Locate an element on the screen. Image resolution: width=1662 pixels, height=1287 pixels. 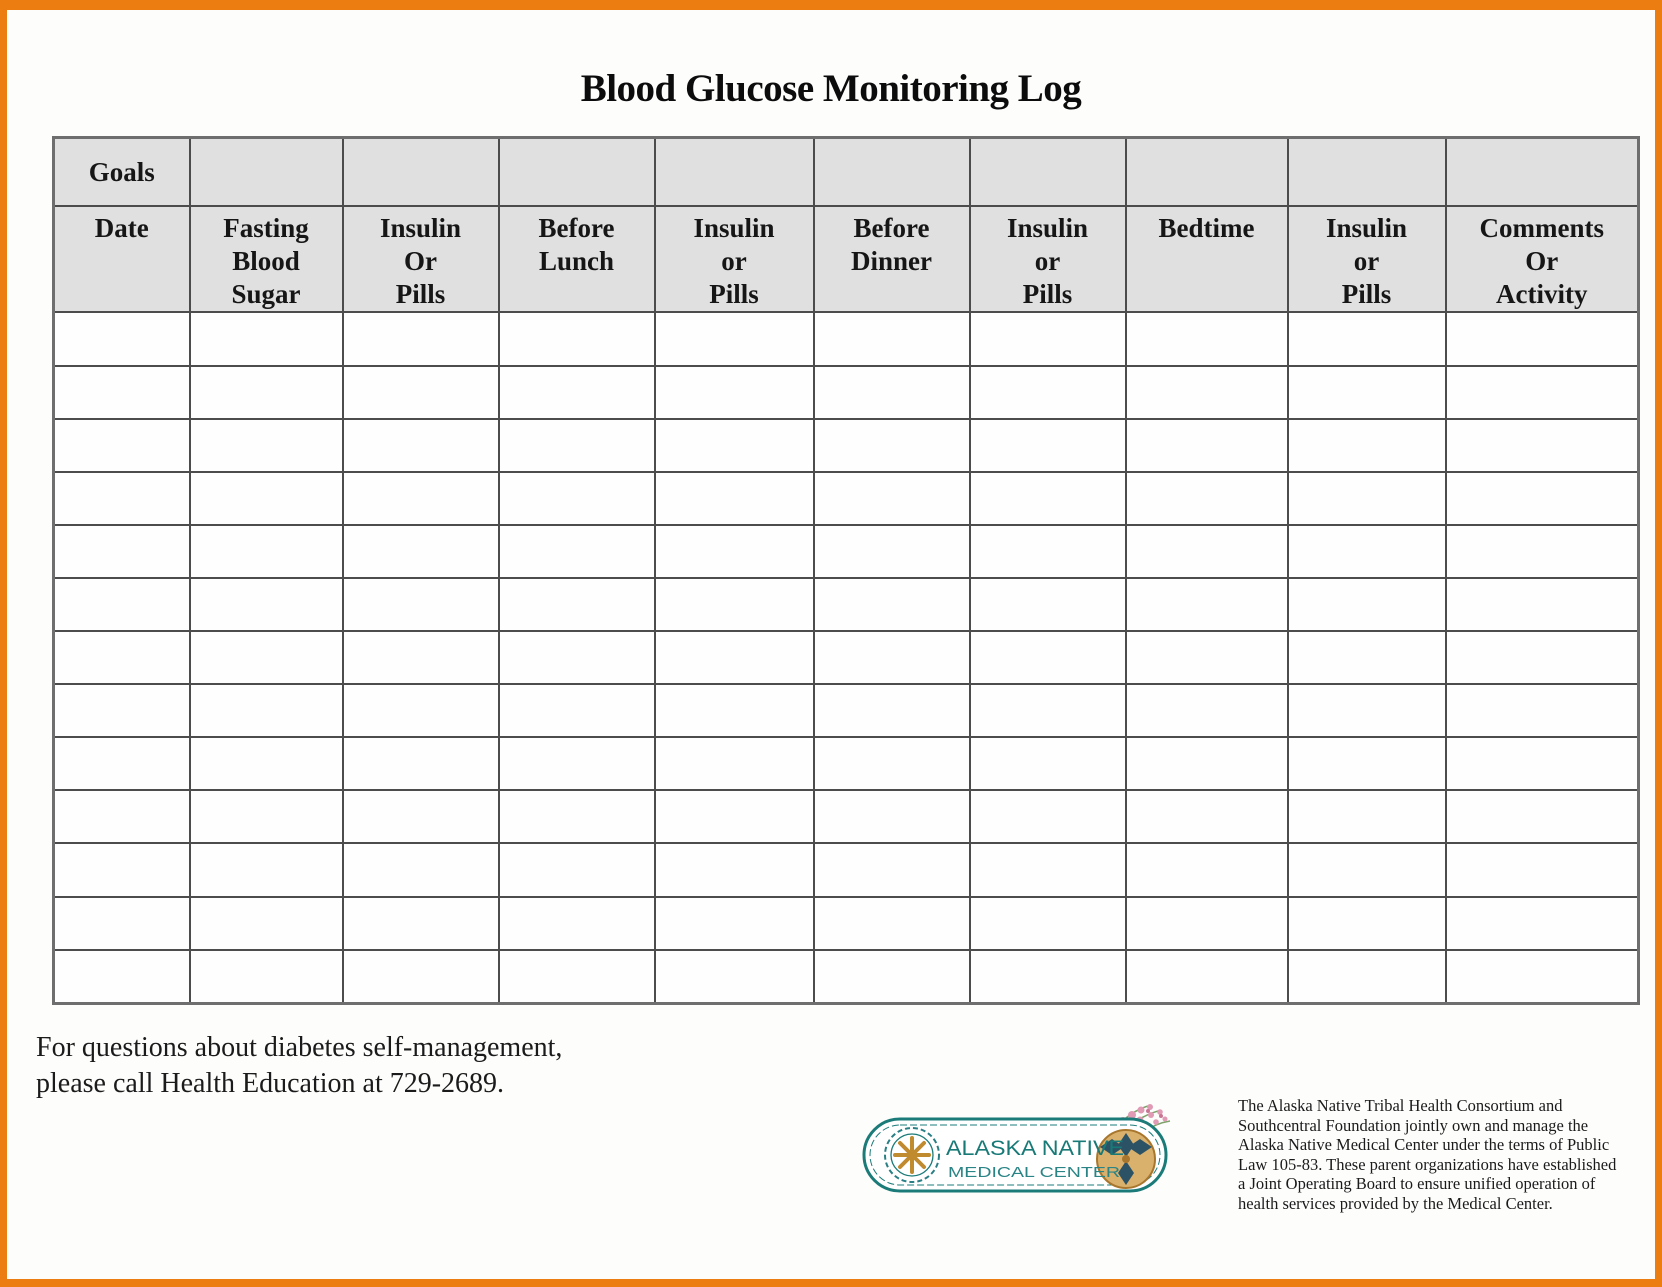
column-header-cell: Bedtime is located at coordinates (1206, 259).